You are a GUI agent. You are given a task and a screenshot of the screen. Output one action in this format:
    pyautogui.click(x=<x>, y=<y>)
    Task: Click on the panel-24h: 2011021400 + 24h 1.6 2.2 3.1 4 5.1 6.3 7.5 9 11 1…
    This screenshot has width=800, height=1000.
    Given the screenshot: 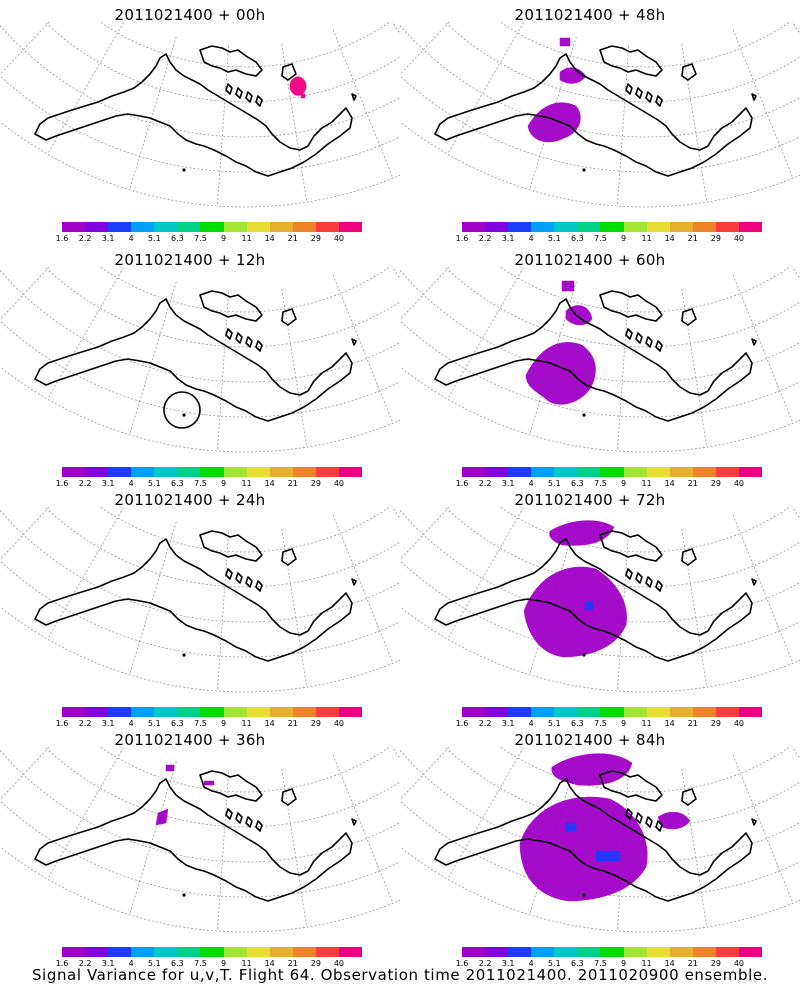 What is the action you would take?
    pyautogui.click(x=200, y=607)
    